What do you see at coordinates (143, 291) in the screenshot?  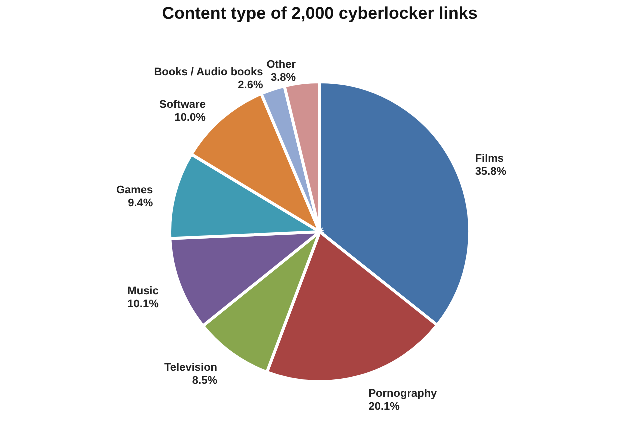 I see `slice-label: Music` at bounding box center [143, 291].